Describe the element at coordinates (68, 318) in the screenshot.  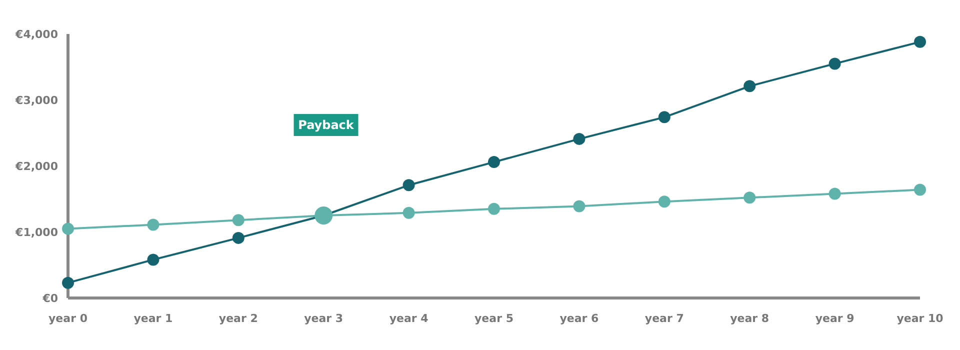
I see `x-tick-label: year 0` at that location.